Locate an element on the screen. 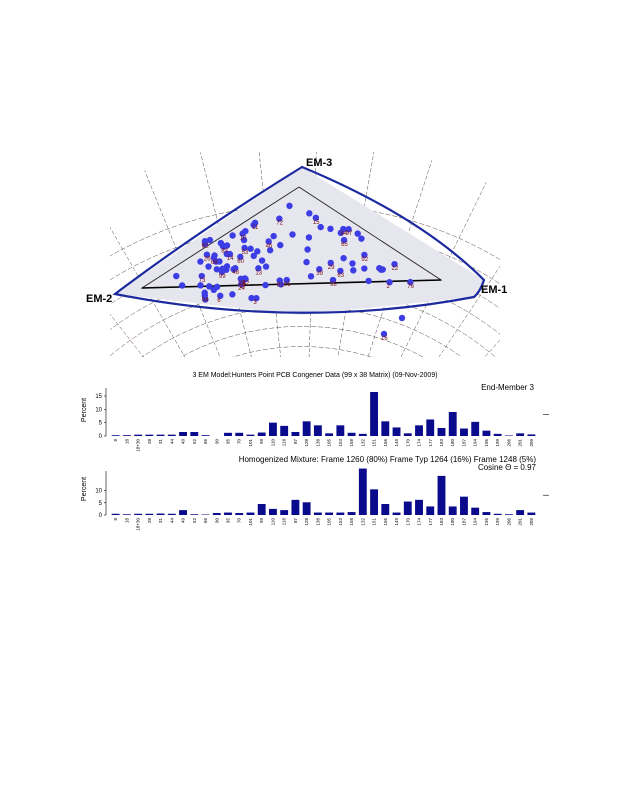  sample-point-label: 60 is located at coordinates (240, 262).